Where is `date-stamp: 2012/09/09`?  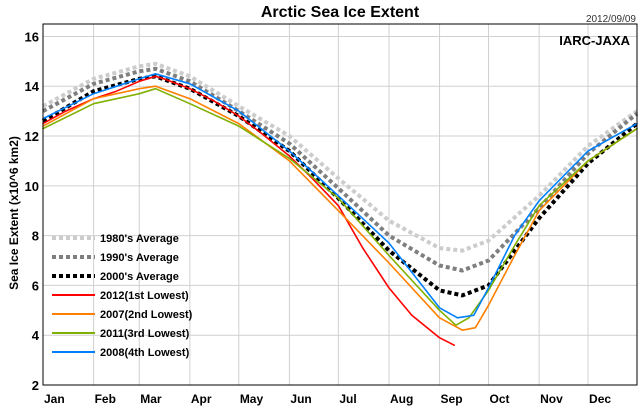
date-stamp: 2012/09/09 is located at coordinates (611, 19).